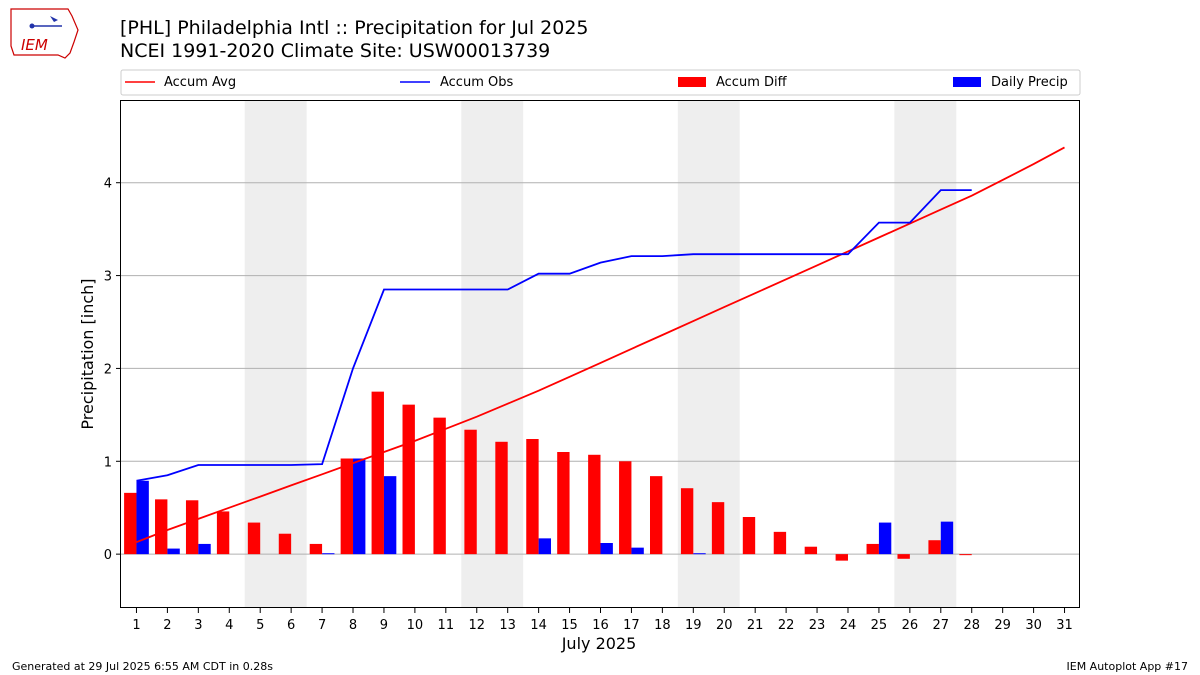 The height and width of the screenshot is (675, 1200). Describe the element at coordinates (1127, 666) in the screenshot. I see `autoplot-app-label: IEM Autoplot App #17` at that location.